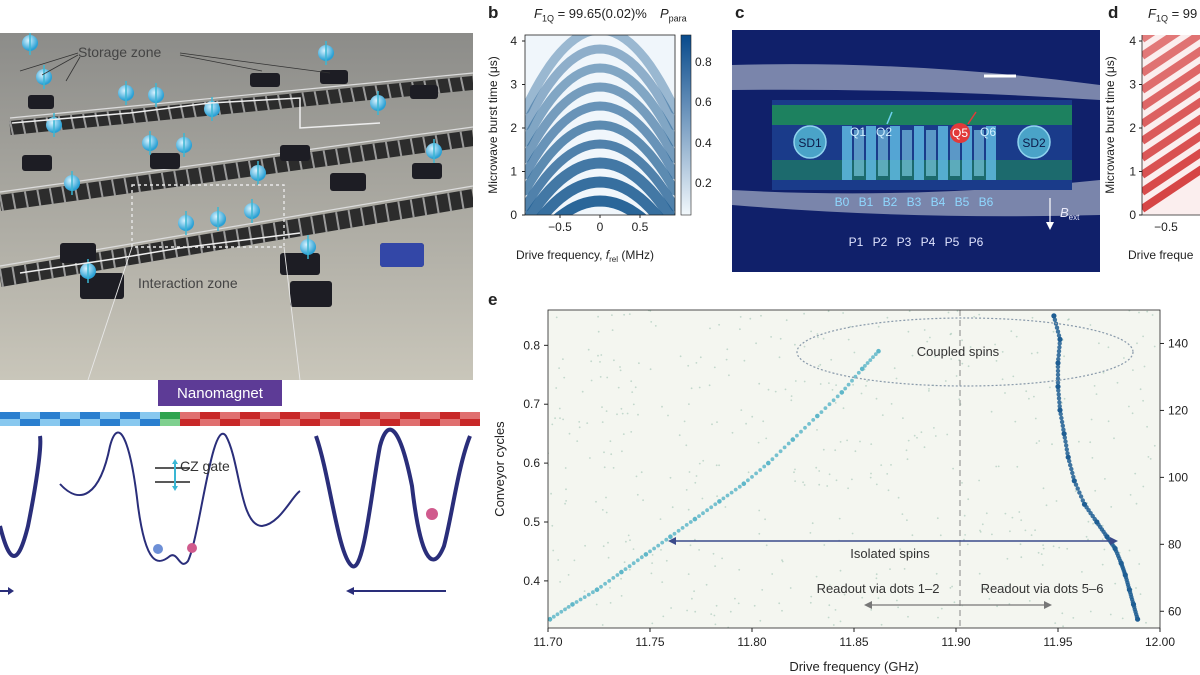 The width and height of the screenshot is (1200, 675). What do you see at coordinates (890, 553) in the screenshot?
I see `isolated-spins-label: Isolated spins` at bounding box center [890, 553].